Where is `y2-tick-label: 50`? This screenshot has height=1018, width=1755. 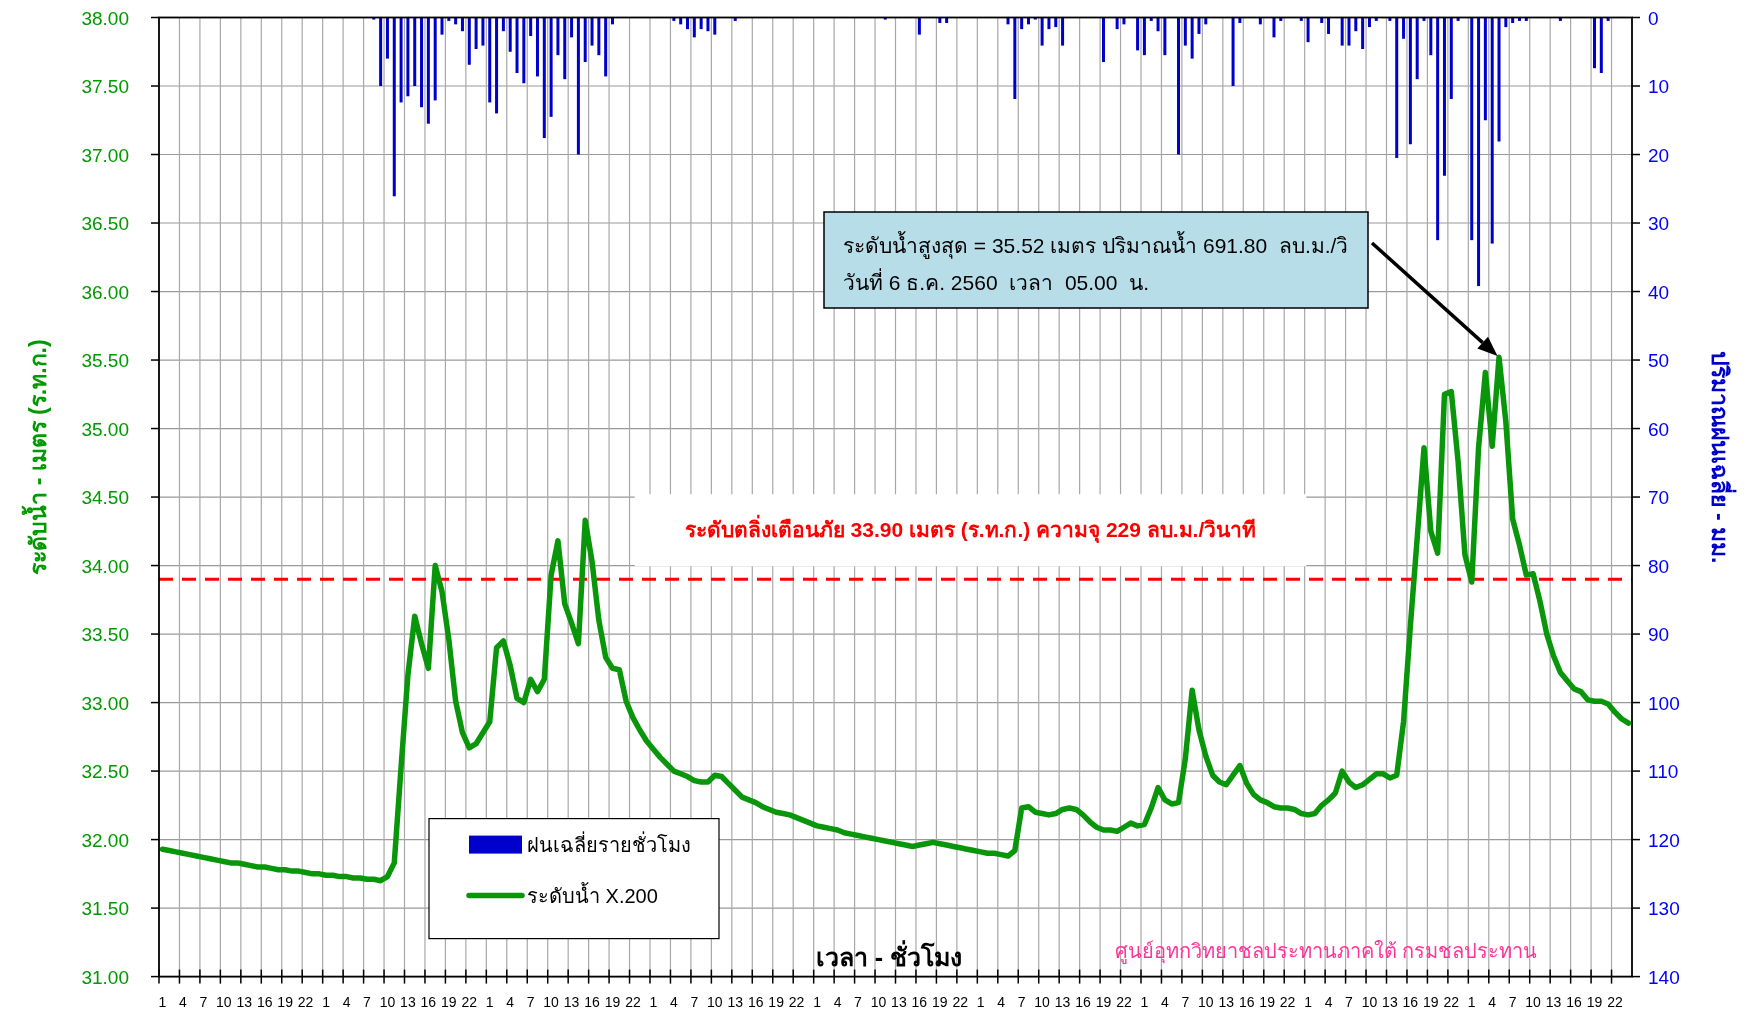 y2-tick-label: 50 is located at coordinates (1659, 361).